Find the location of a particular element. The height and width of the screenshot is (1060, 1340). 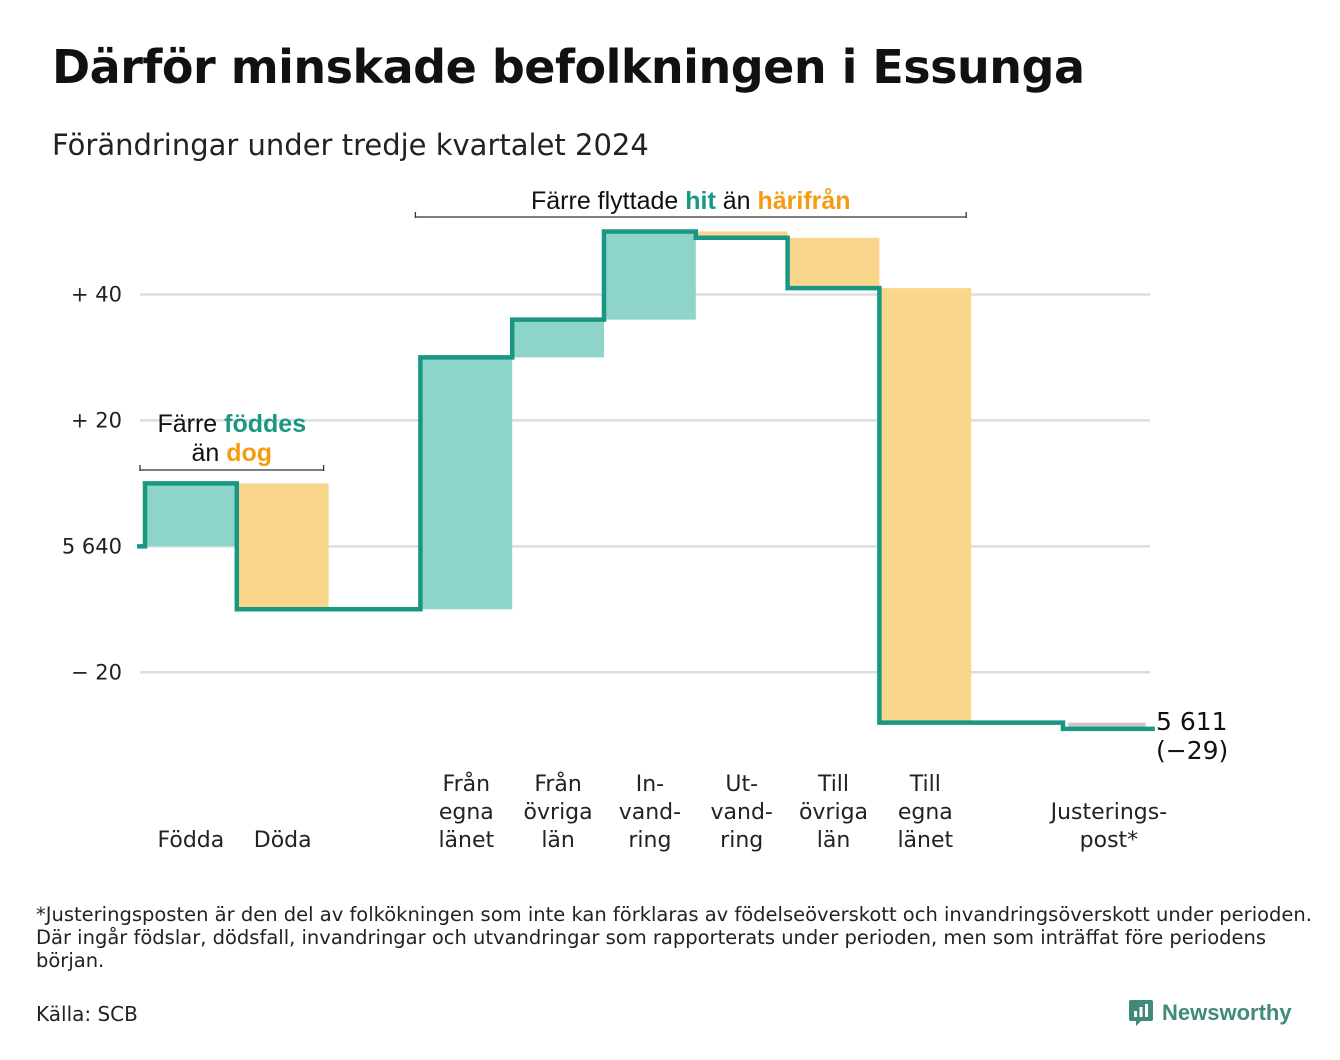

brand-name: Newsworthy is located at coordinates (1227, 1012).